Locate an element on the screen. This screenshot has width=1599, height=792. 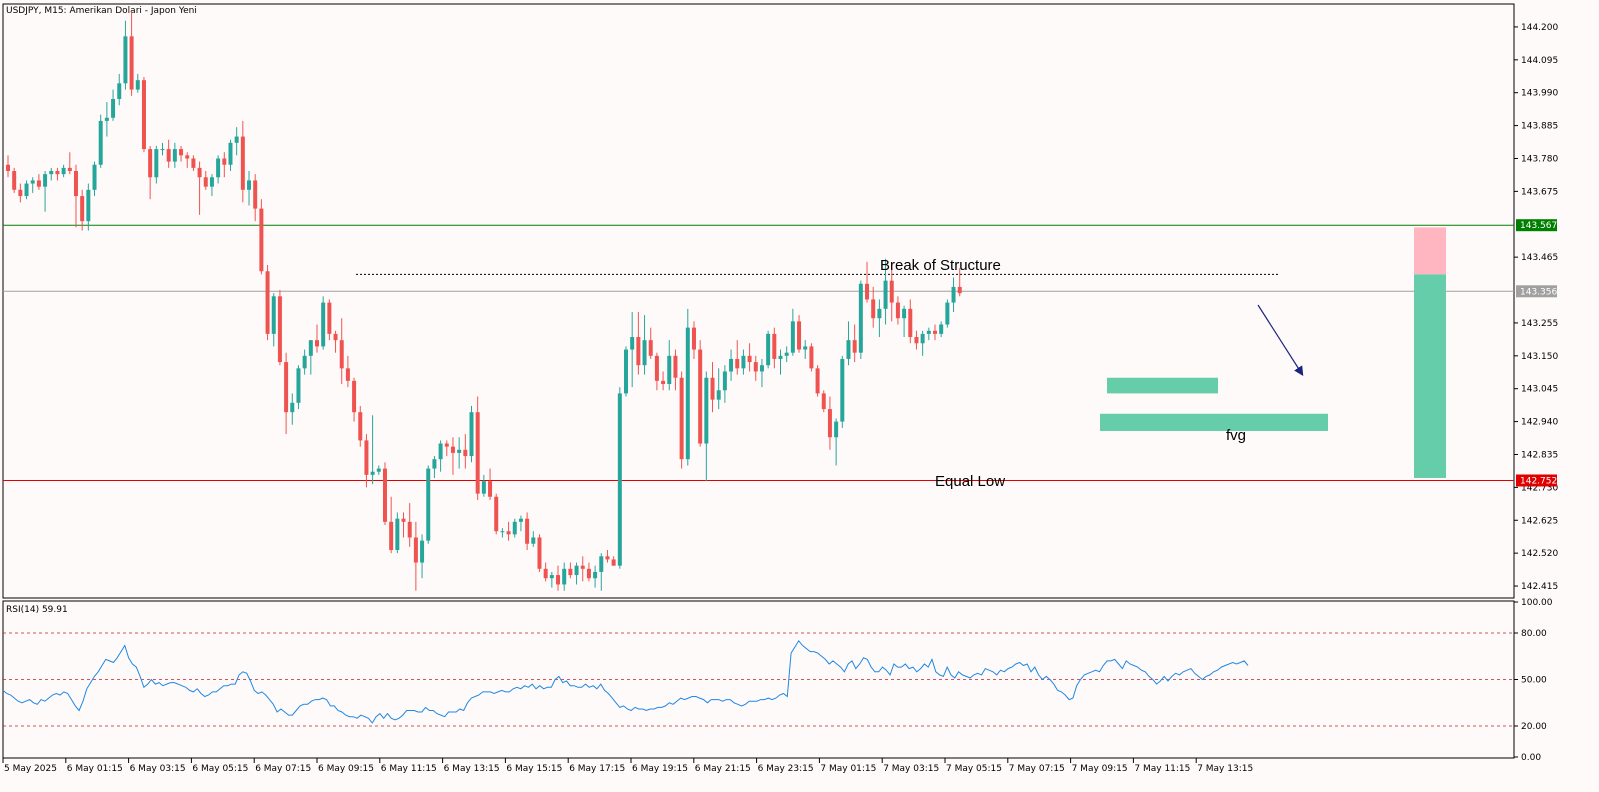
drawing-objects is located at coordinates (1280, 340).